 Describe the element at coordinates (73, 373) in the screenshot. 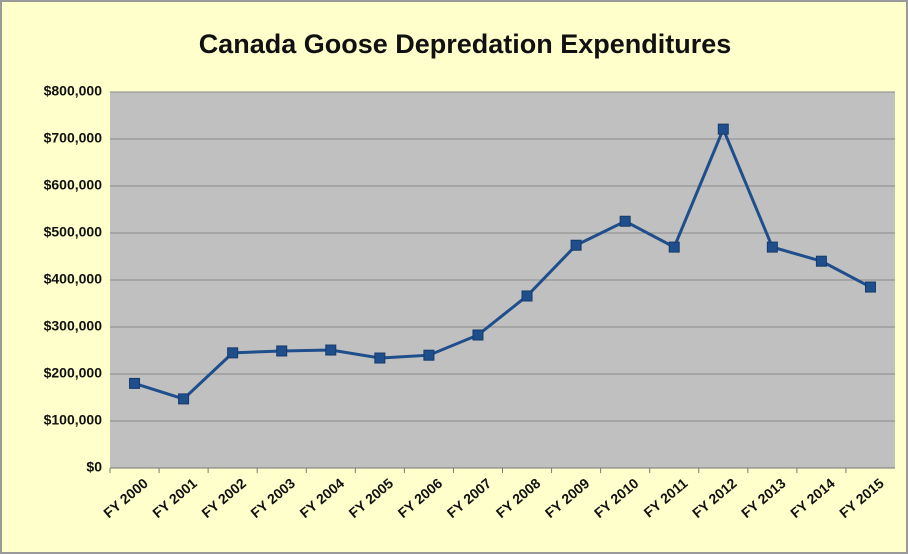

I see `y-tick-label: $200,000` at that location.